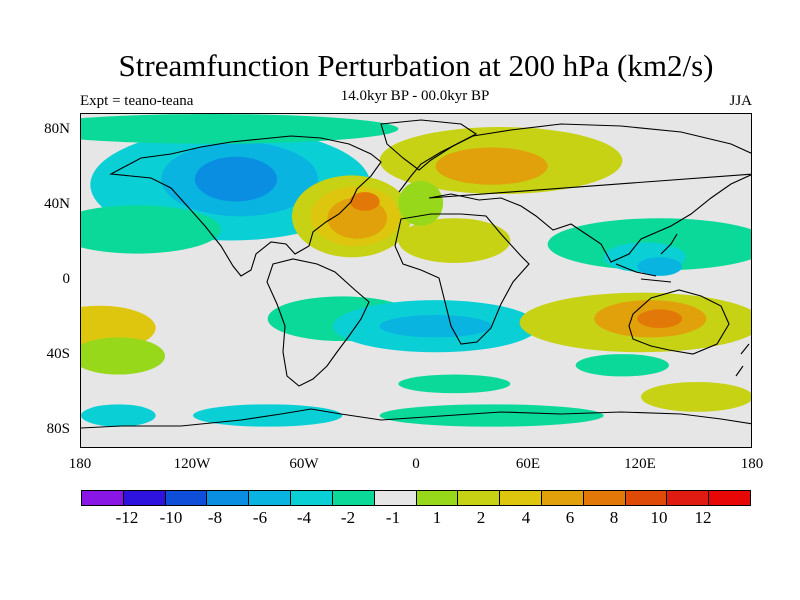 Image resolution: width=800 pixels, height=600 pixels. I want to click on colorbar-label: -6, so click(260, 517).